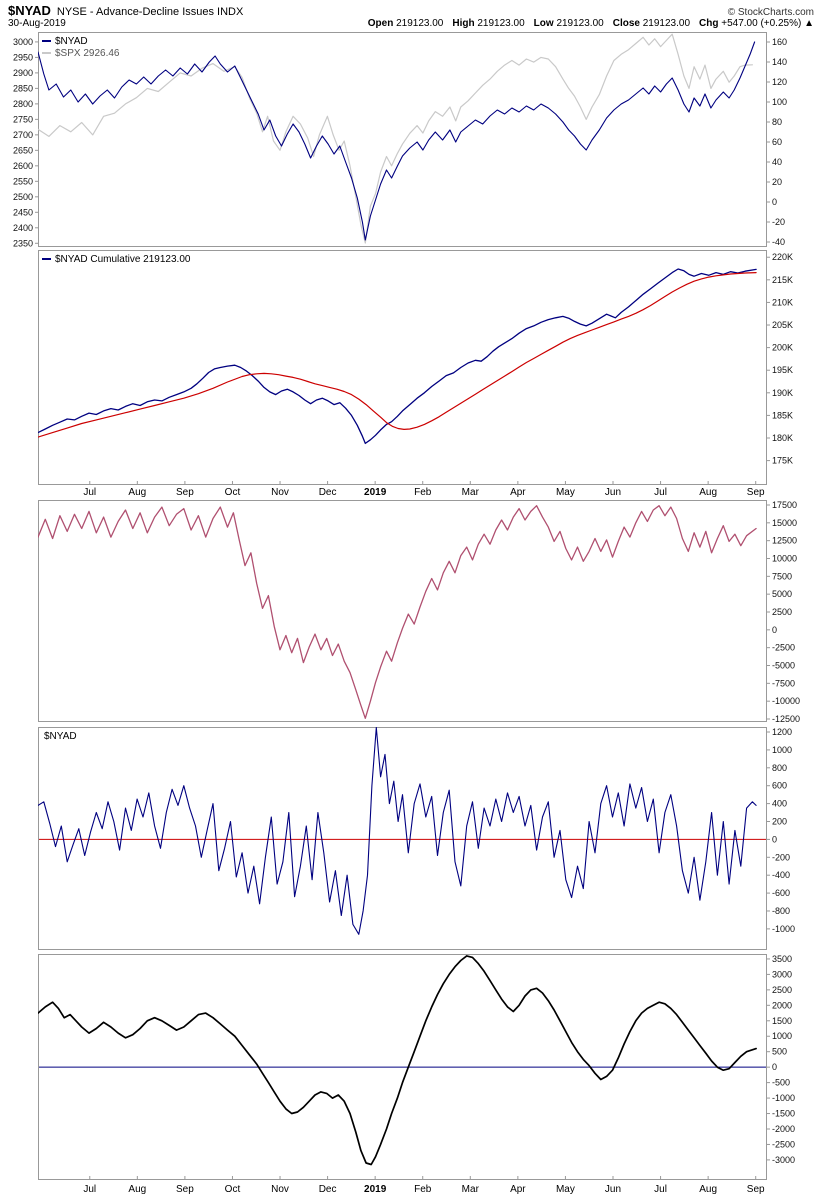  Describe the element at coordinates (123, 259) in the screenshot. I see `legend-label: $NYAD Cumulative 219123.00` at that location.